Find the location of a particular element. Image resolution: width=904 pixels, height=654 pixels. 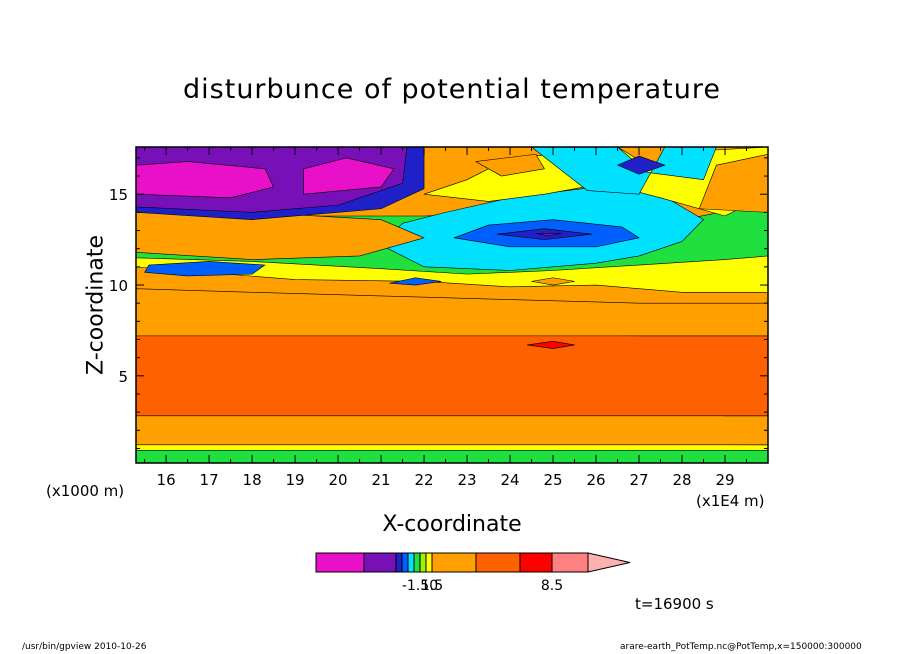

colorbar-label-0: -1.50 is located at coordinates (420, 586).